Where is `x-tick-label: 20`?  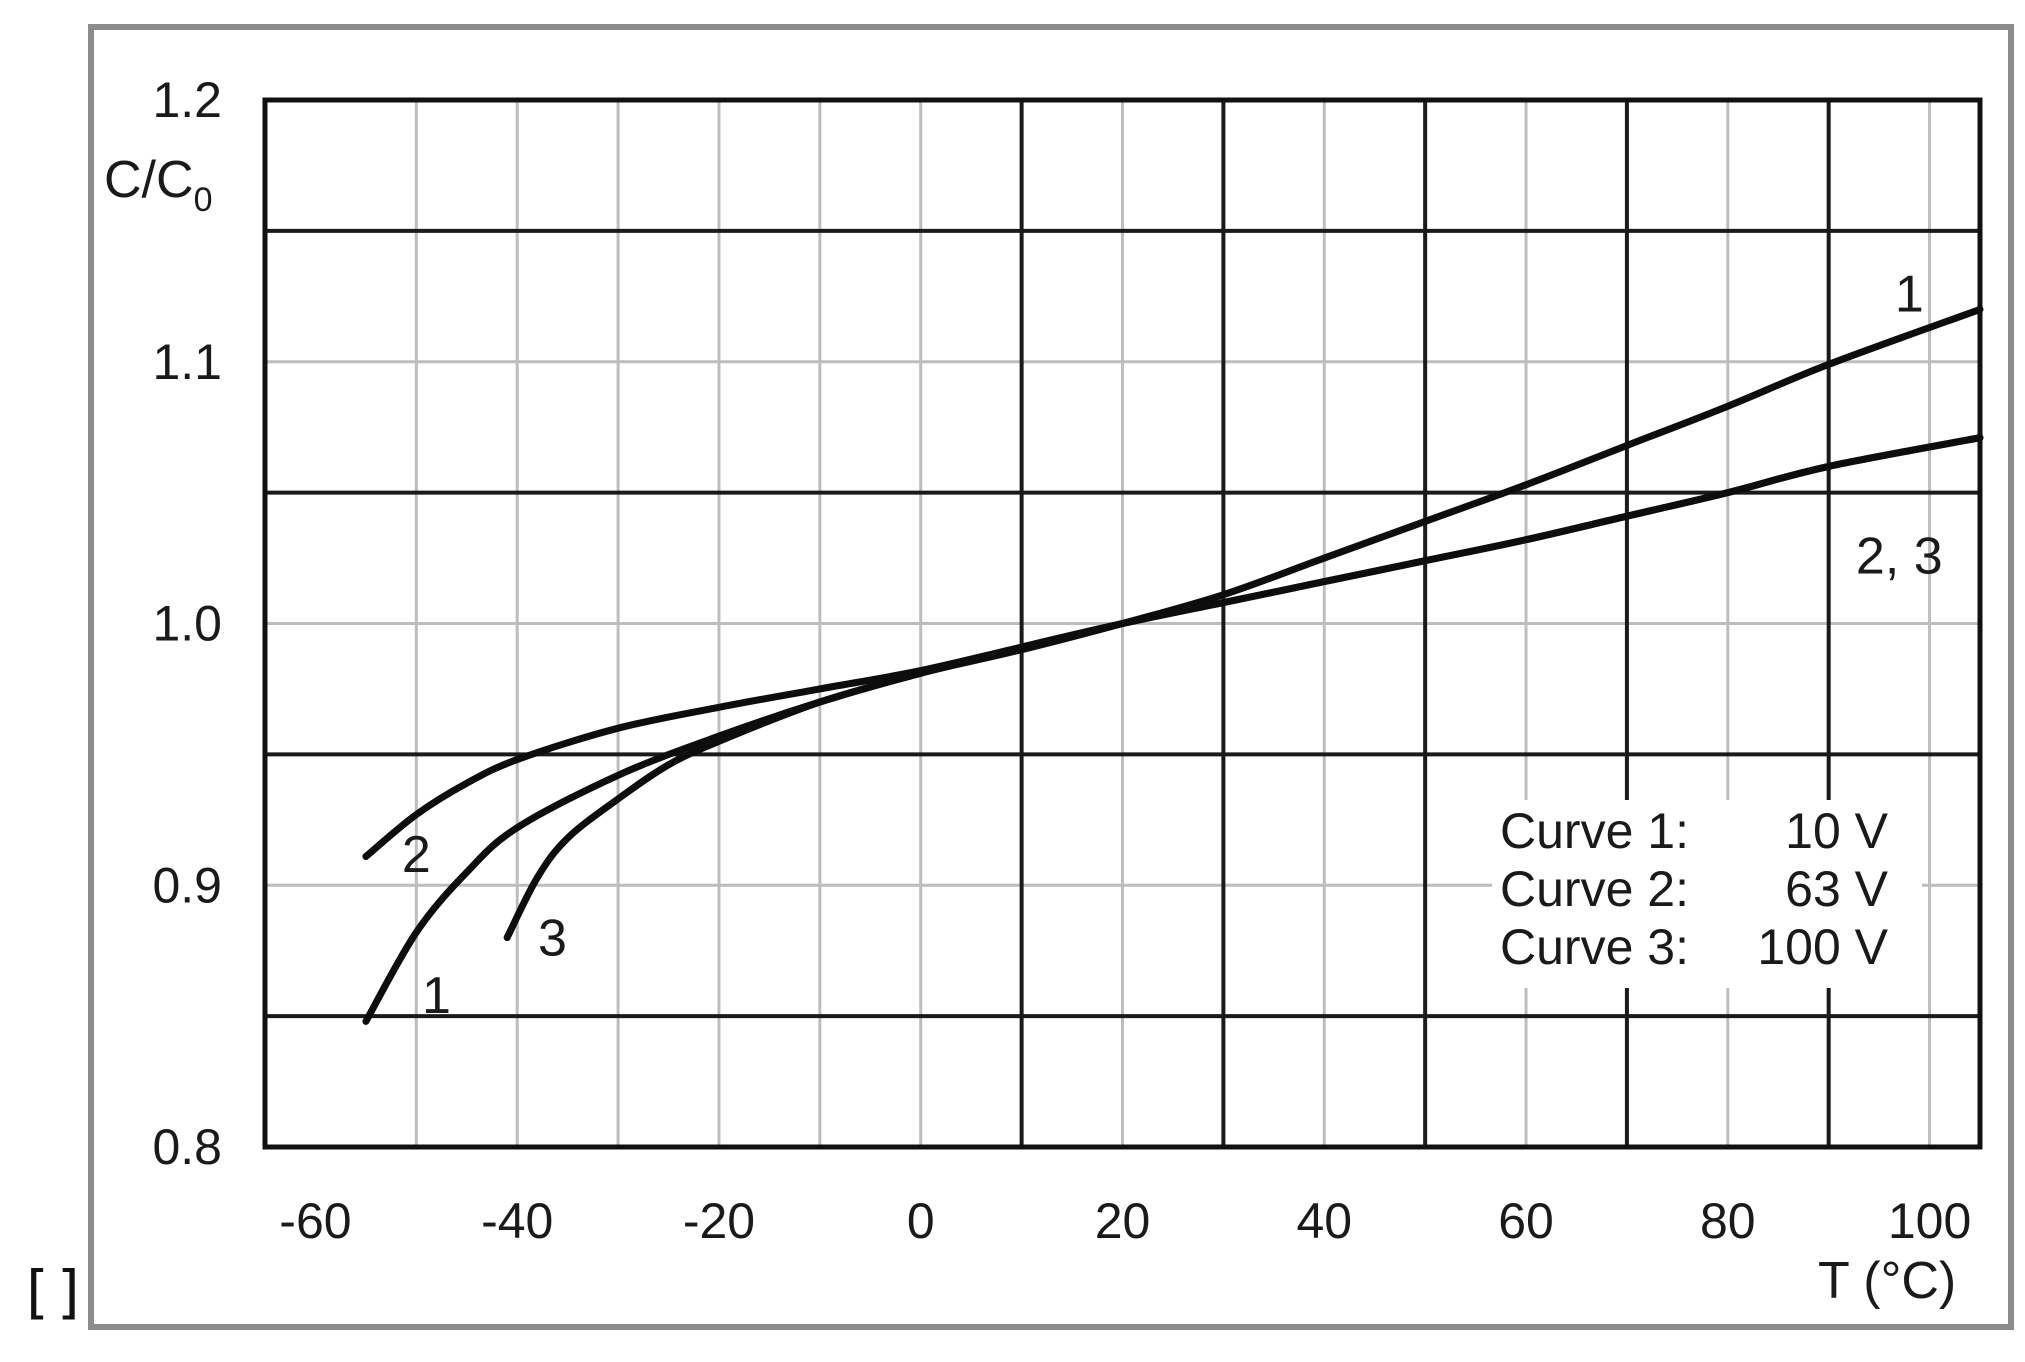 x-tick-label: 20 is located at coordinates (1123, 1221).